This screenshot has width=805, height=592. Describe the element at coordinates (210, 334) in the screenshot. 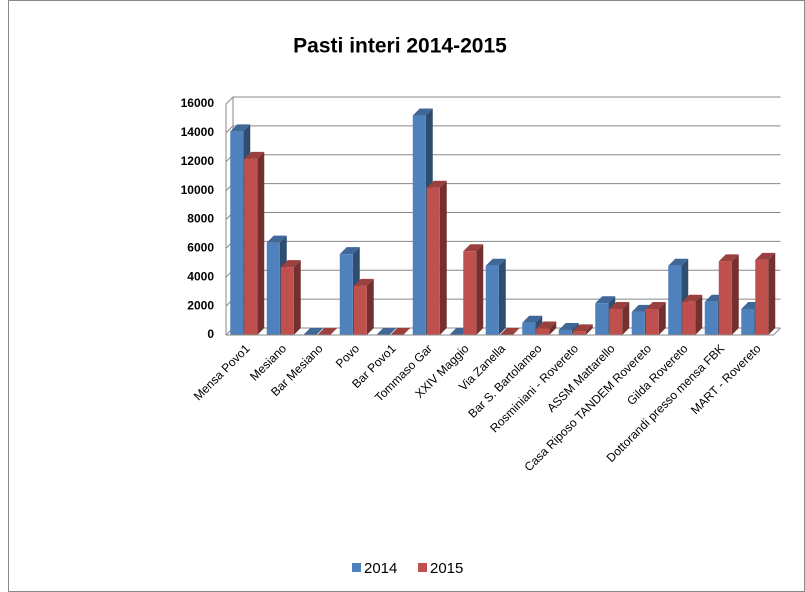

I see `y-tick-label: 0` at that location.